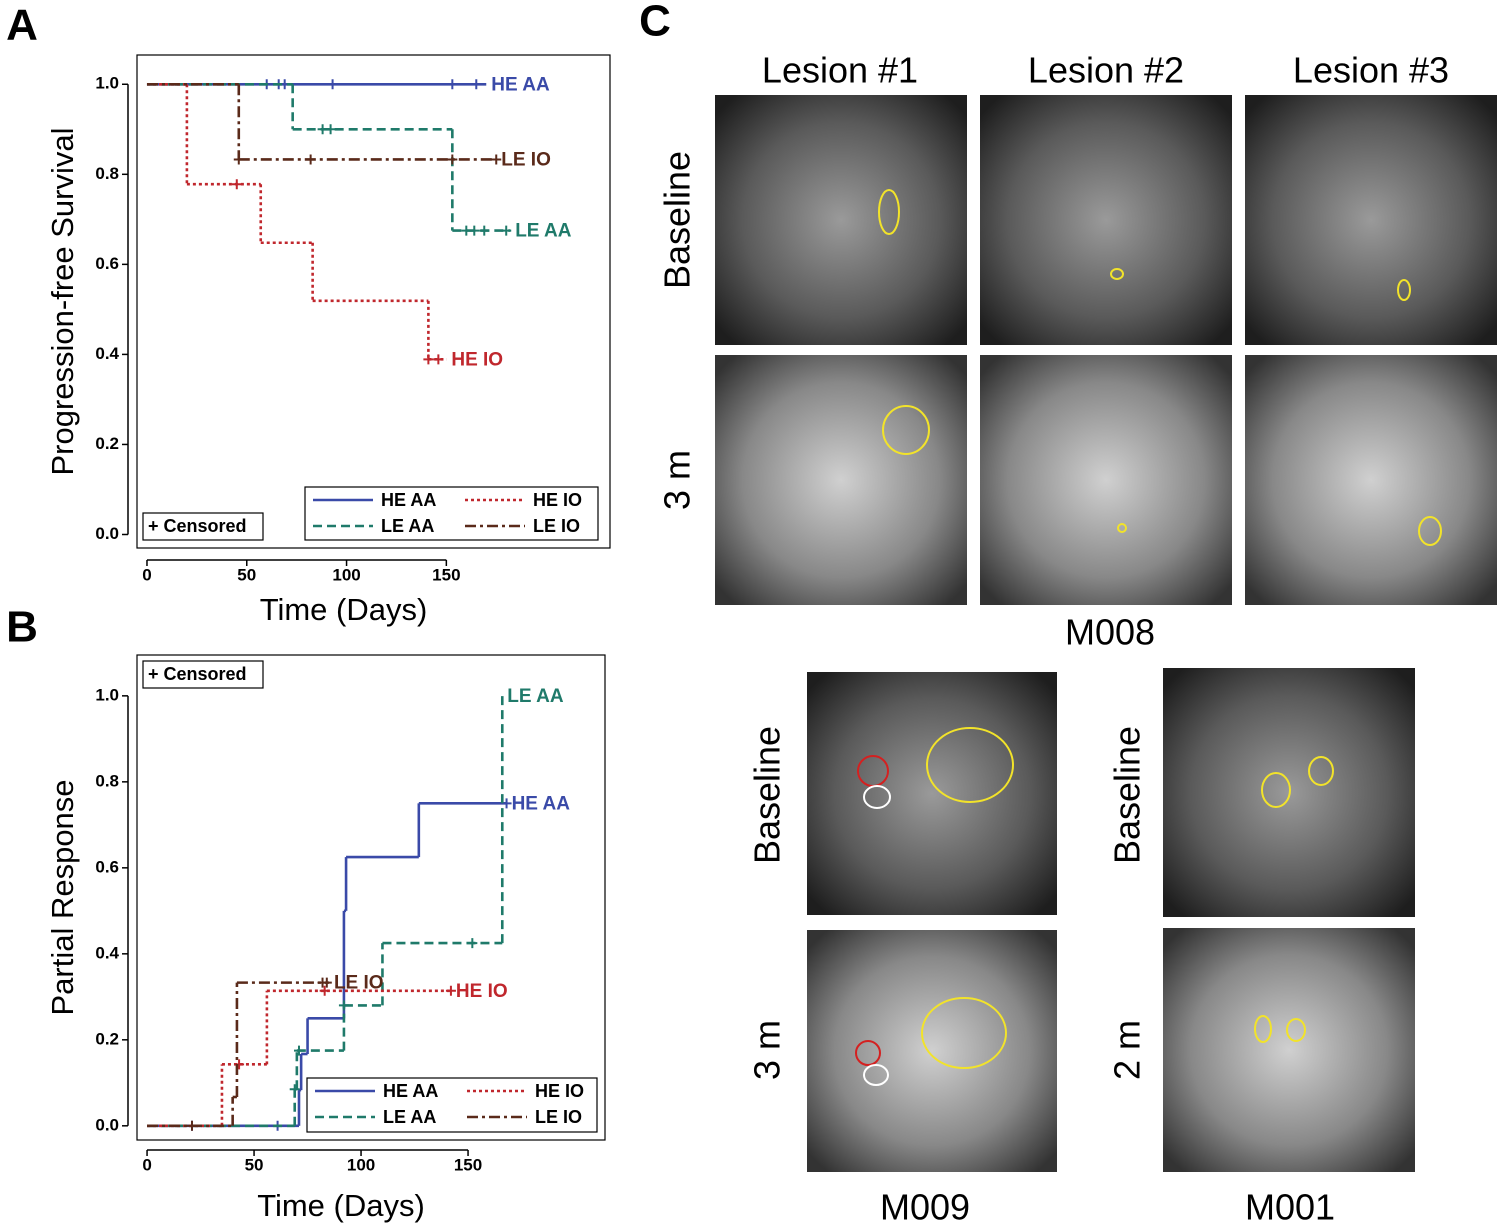 The height and width of the screenshot is (1231, 1500). I want to click on lesion-label: Lesion #1, so click(840, 70).